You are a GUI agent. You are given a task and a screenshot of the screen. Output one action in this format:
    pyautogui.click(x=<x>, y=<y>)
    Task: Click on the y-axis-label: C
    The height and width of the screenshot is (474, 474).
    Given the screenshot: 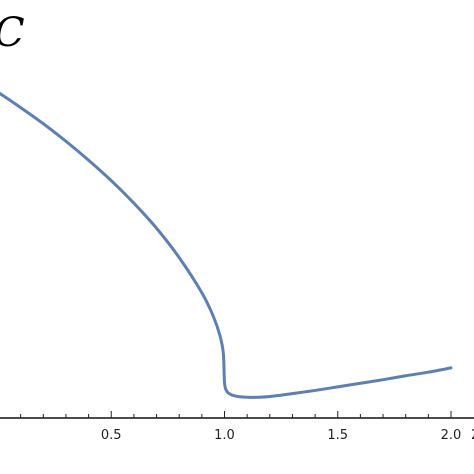 What is the action you would take?
    pyautogui.click(x=12, y=33)
    